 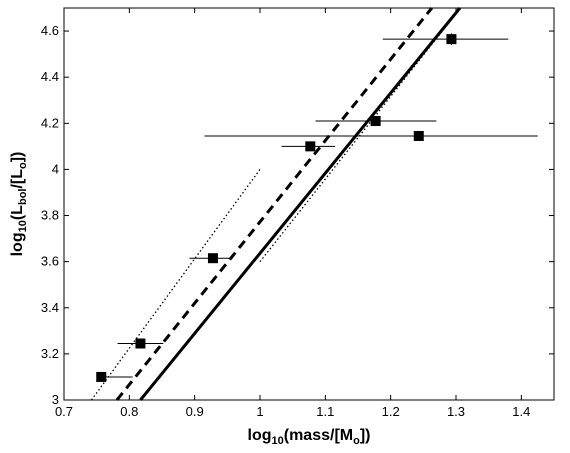 What do you see at coordinates (50, 261) in the screenshot?
I see `y-tick-label: 3.6` at bounding box center [50, 261].